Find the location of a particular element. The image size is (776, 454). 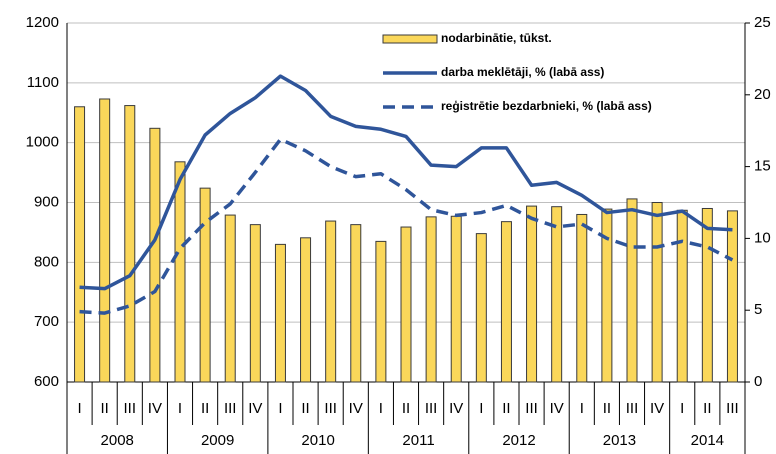

legend-swatch is located at coordinates (410, 39).